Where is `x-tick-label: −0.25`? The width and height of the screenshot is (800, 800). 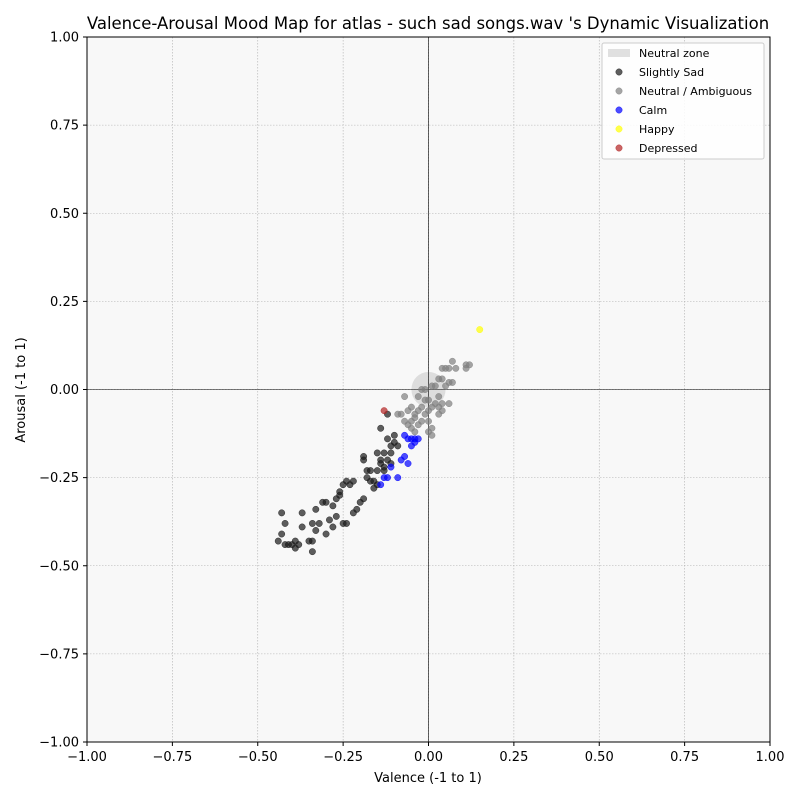 x-tick-label: −0.25 is located at coordinates (343, 757).